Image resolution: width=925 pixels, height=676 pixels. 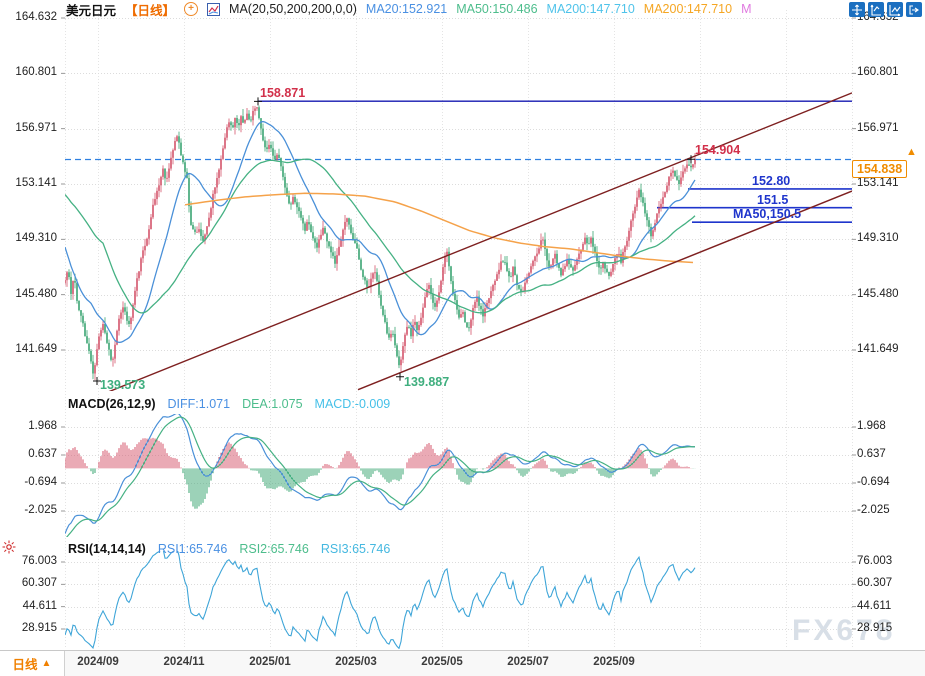 What do you see at coordinates (352, 404) in the screenshot?
I see `macd-hist-value: MACD:-0.009` at bounding box center [352, 404].